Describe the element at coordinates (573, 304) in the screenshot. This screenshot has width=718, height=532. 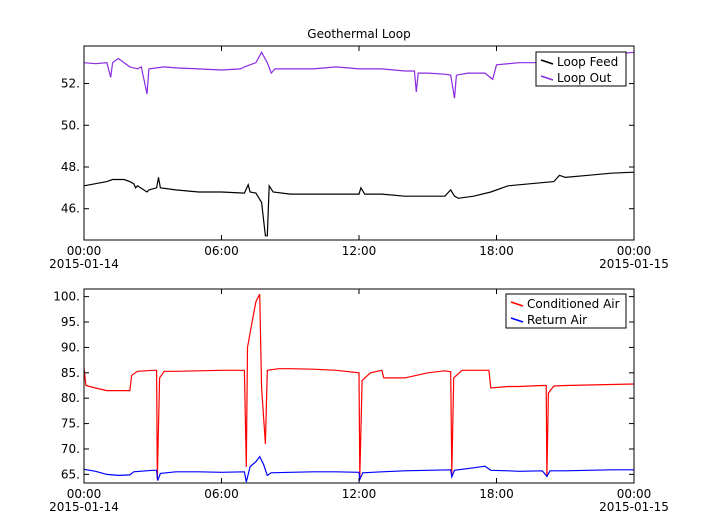
I see `legend-label: Conditioned Air` at that location.